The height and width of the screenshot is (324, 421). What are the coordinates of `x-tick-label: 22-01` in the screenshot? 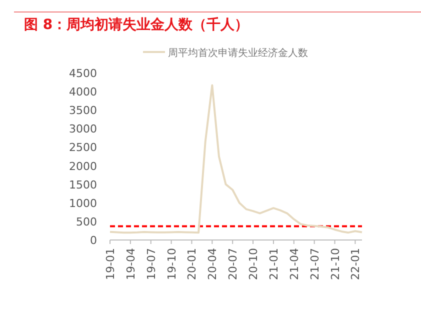 It's located at (355, 264).